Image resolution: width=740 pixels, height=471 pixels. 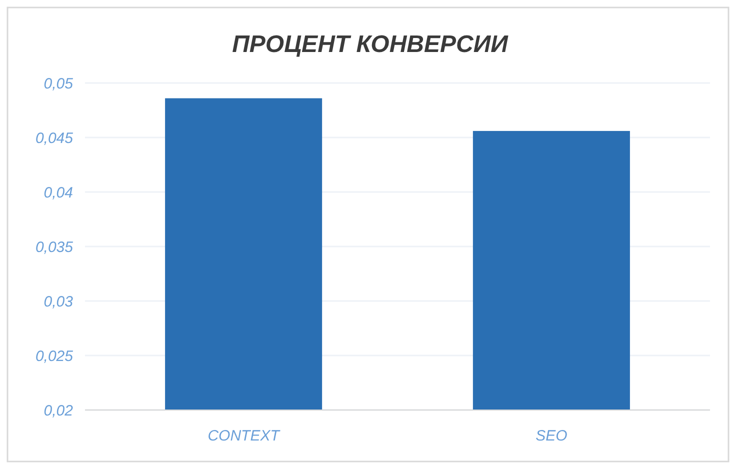 What do you see at coordinates (59, 301) in the screenshot?
I see `y-tick-label: 0,03` at bounding box center [59, 301].